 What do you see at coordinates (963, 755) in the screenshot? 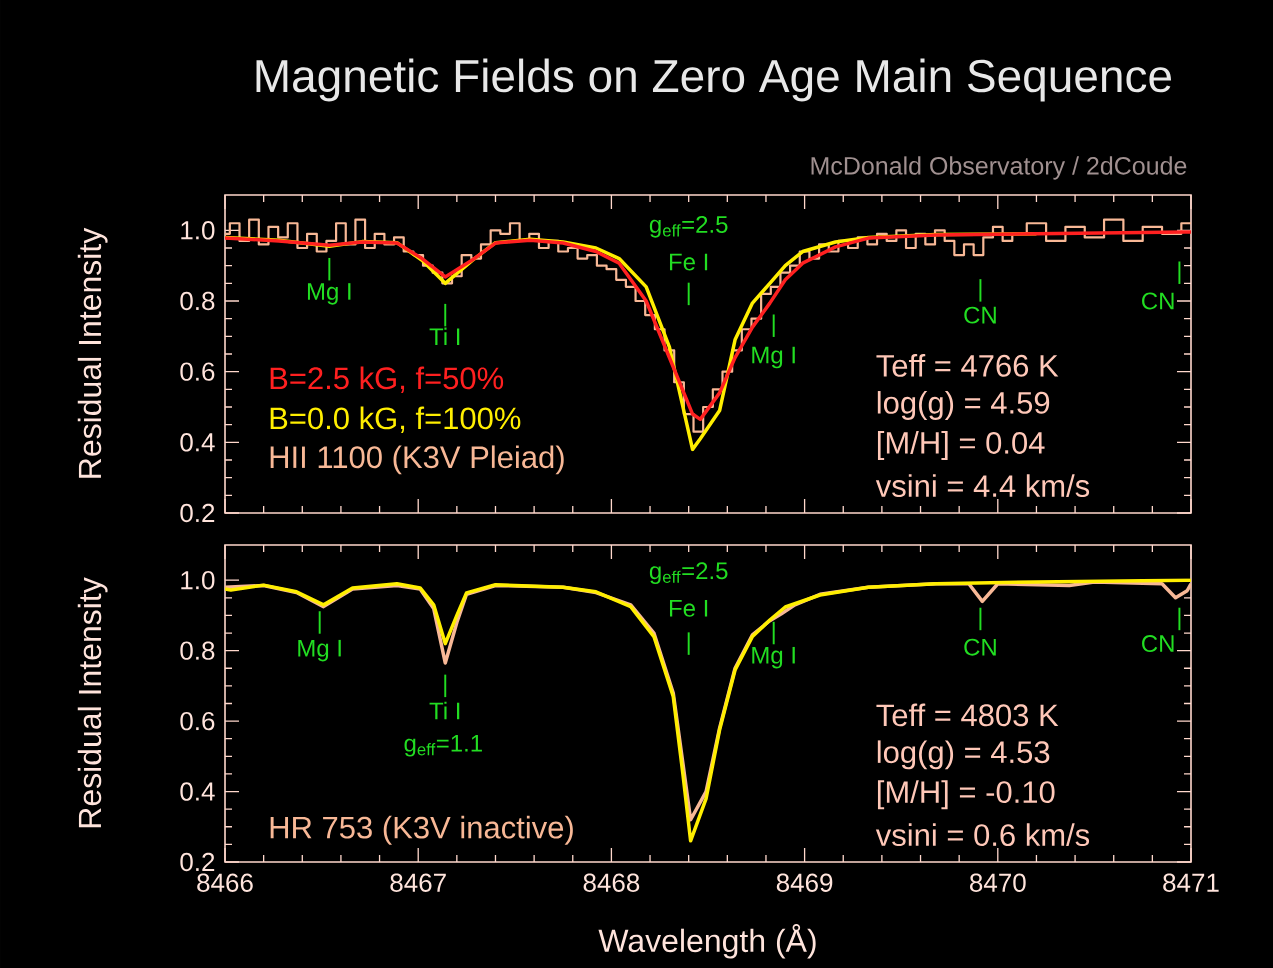
I see `annotation: log(g) = 4.53` at bounding box center [963, 755].